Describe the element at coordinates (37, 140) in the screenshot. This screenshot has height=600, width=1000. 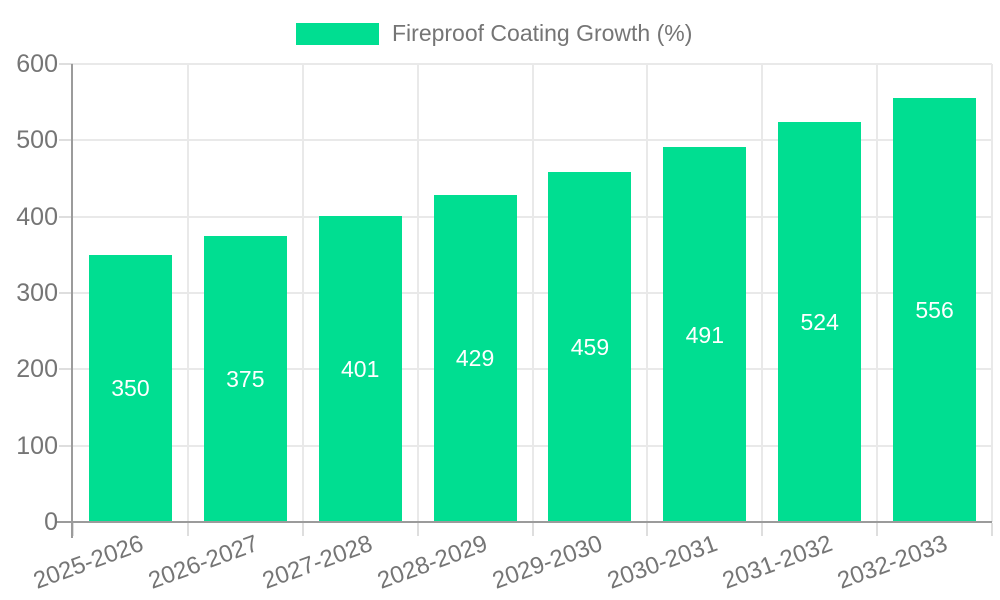
I see `y-axis-tick-label: 500` at that location.